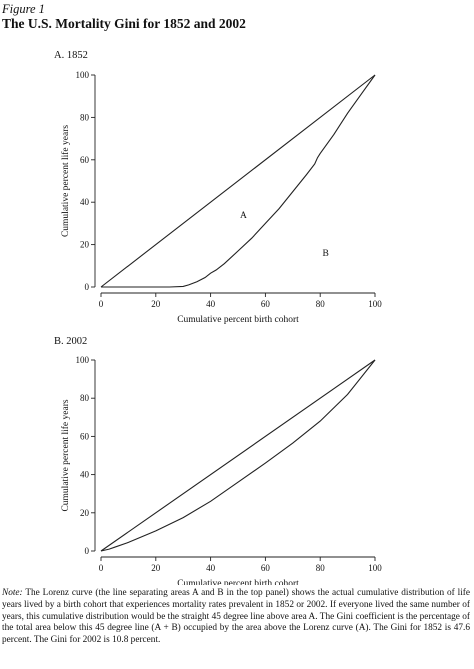 The height and width of the screenshot is (669, 474). What do you see at coordinates (156, 304) in the screenshot?
I see `panel-a-x-tick-label: 20` at bounding box center [156, 304].